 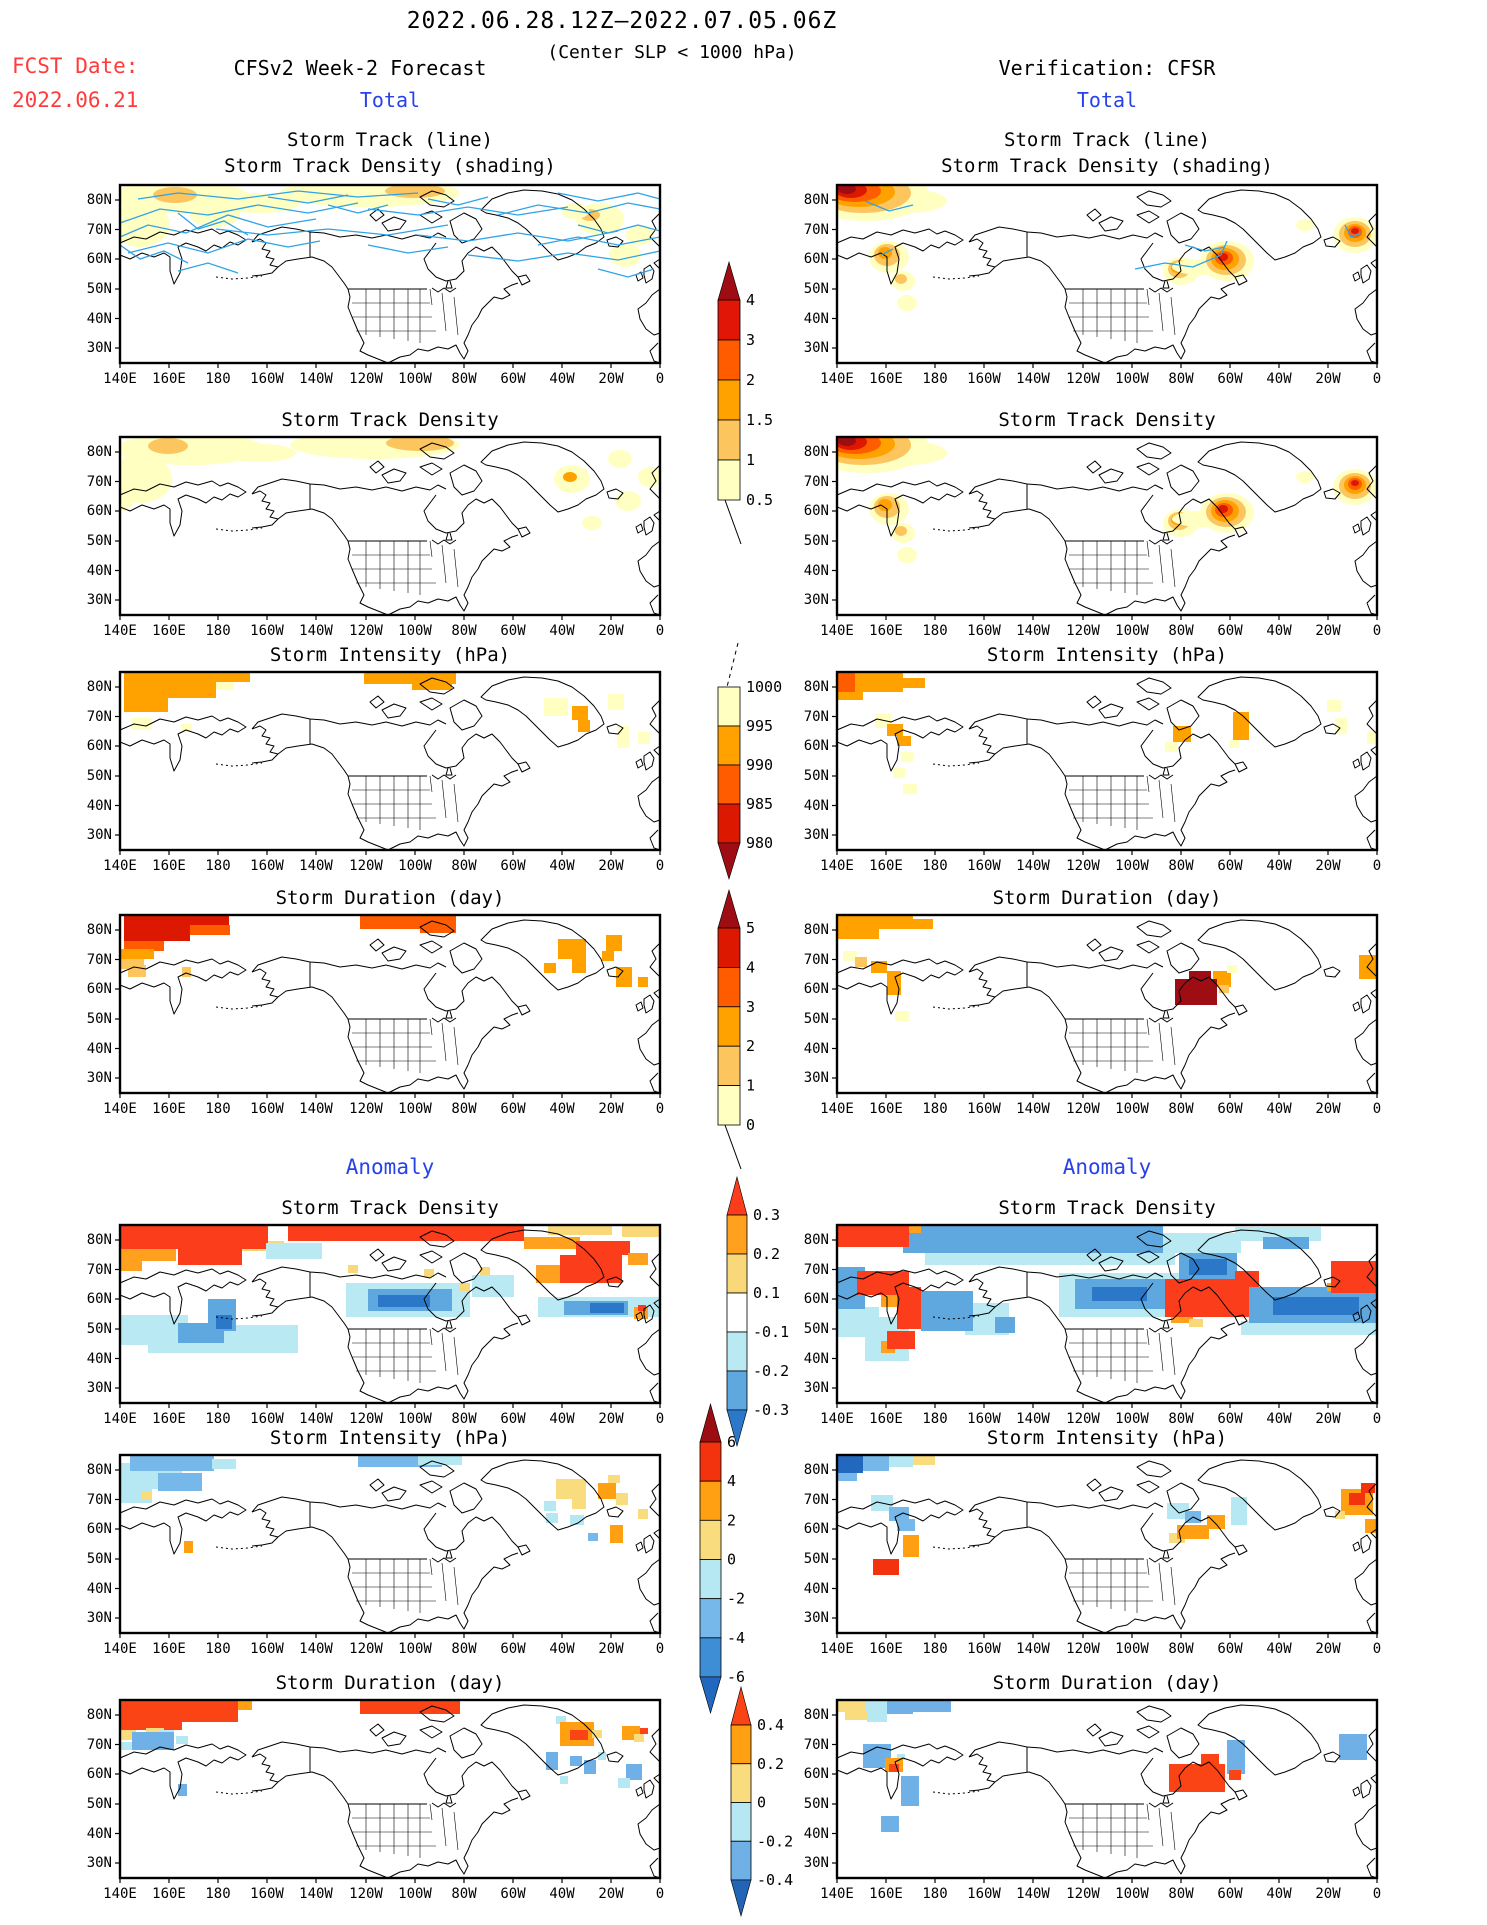 What do you see at coordinates (759, 500) in the screenshot?
I see `colorbar-tick-label: 0.5` at bounding box center [759, 500].